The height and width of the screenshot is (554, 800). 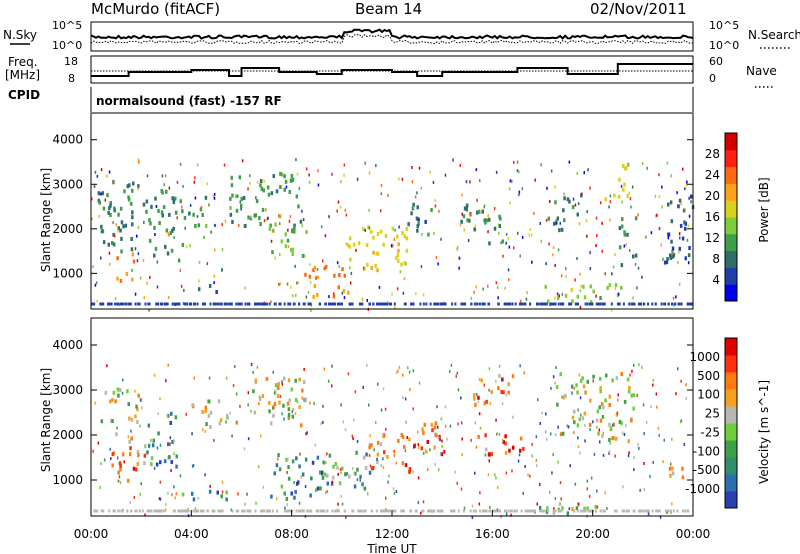 What do you see at coordinates (67, 435) in the screenshot?
I see `y-tick-label: 2000` at bounding box center [67, 435].